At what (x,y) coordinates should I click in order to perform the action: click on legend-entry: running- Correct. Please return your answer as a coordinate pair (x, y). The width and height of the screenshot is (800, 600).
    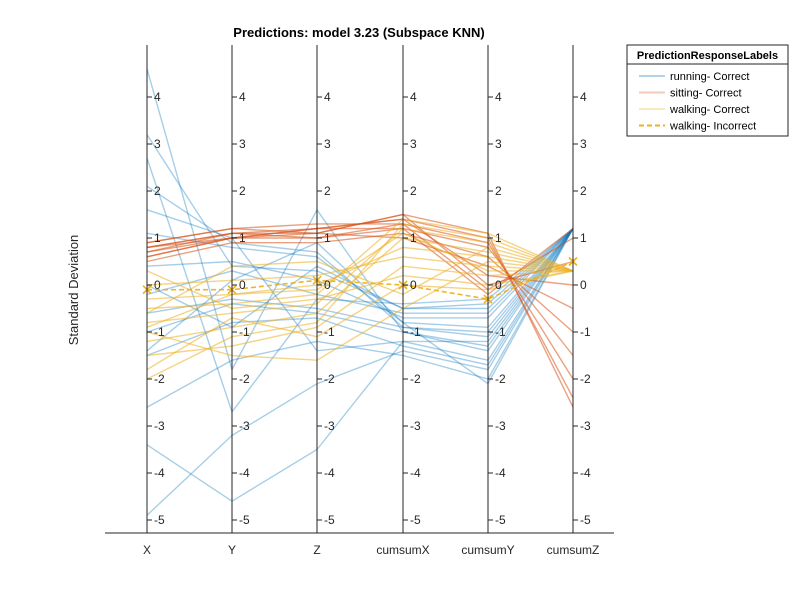
    Looking at the image, I should click on (709, 77).